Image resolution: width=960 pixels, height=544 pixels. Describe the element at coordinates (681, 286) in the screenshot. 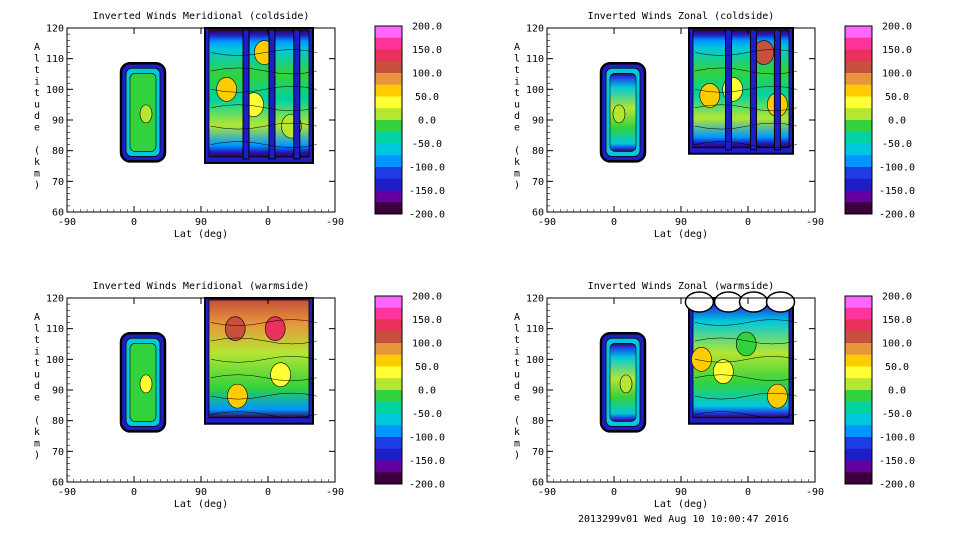

I see `panel-title: Inverted Winds Zonal (warmside)` at that location.